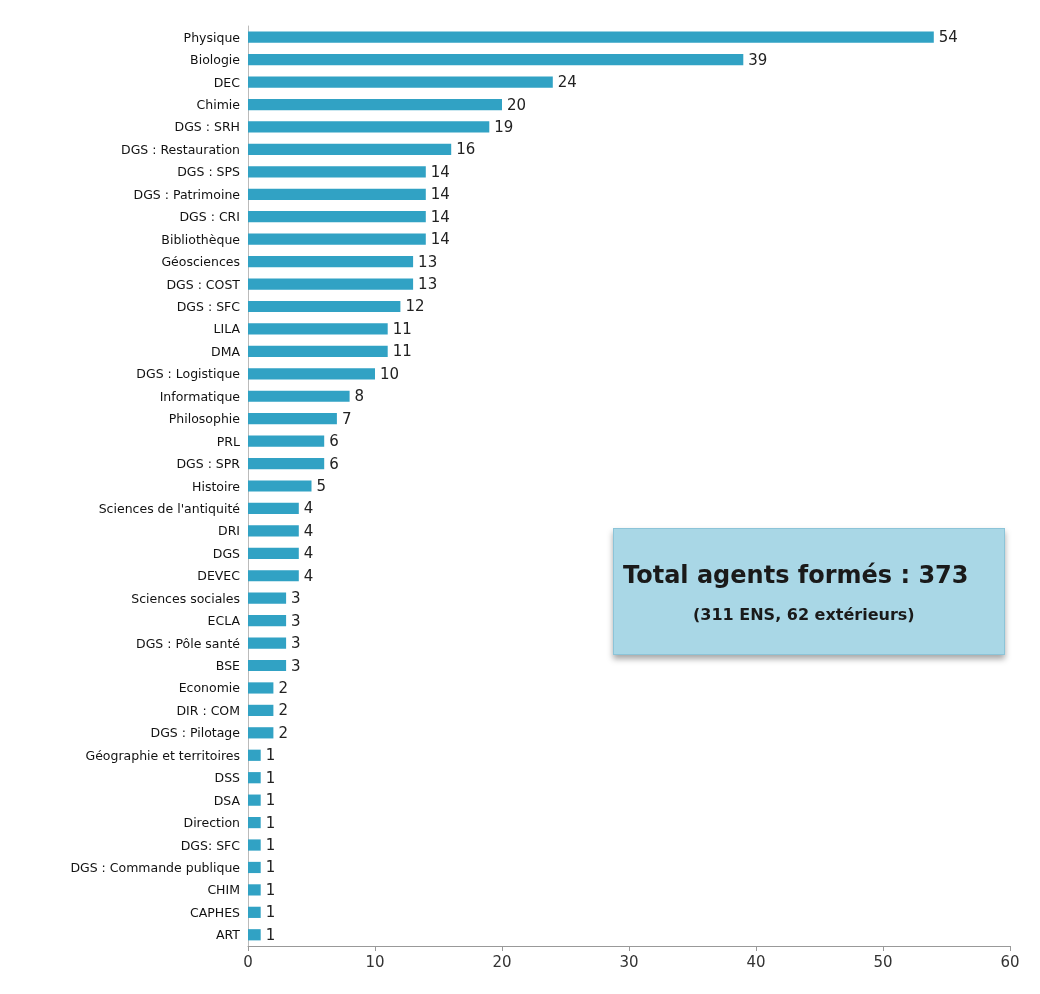 The height and width of the screenshot is (994, 1040). I want to click on y-tick-label: DGS : Commande publique, so click(155, 867).